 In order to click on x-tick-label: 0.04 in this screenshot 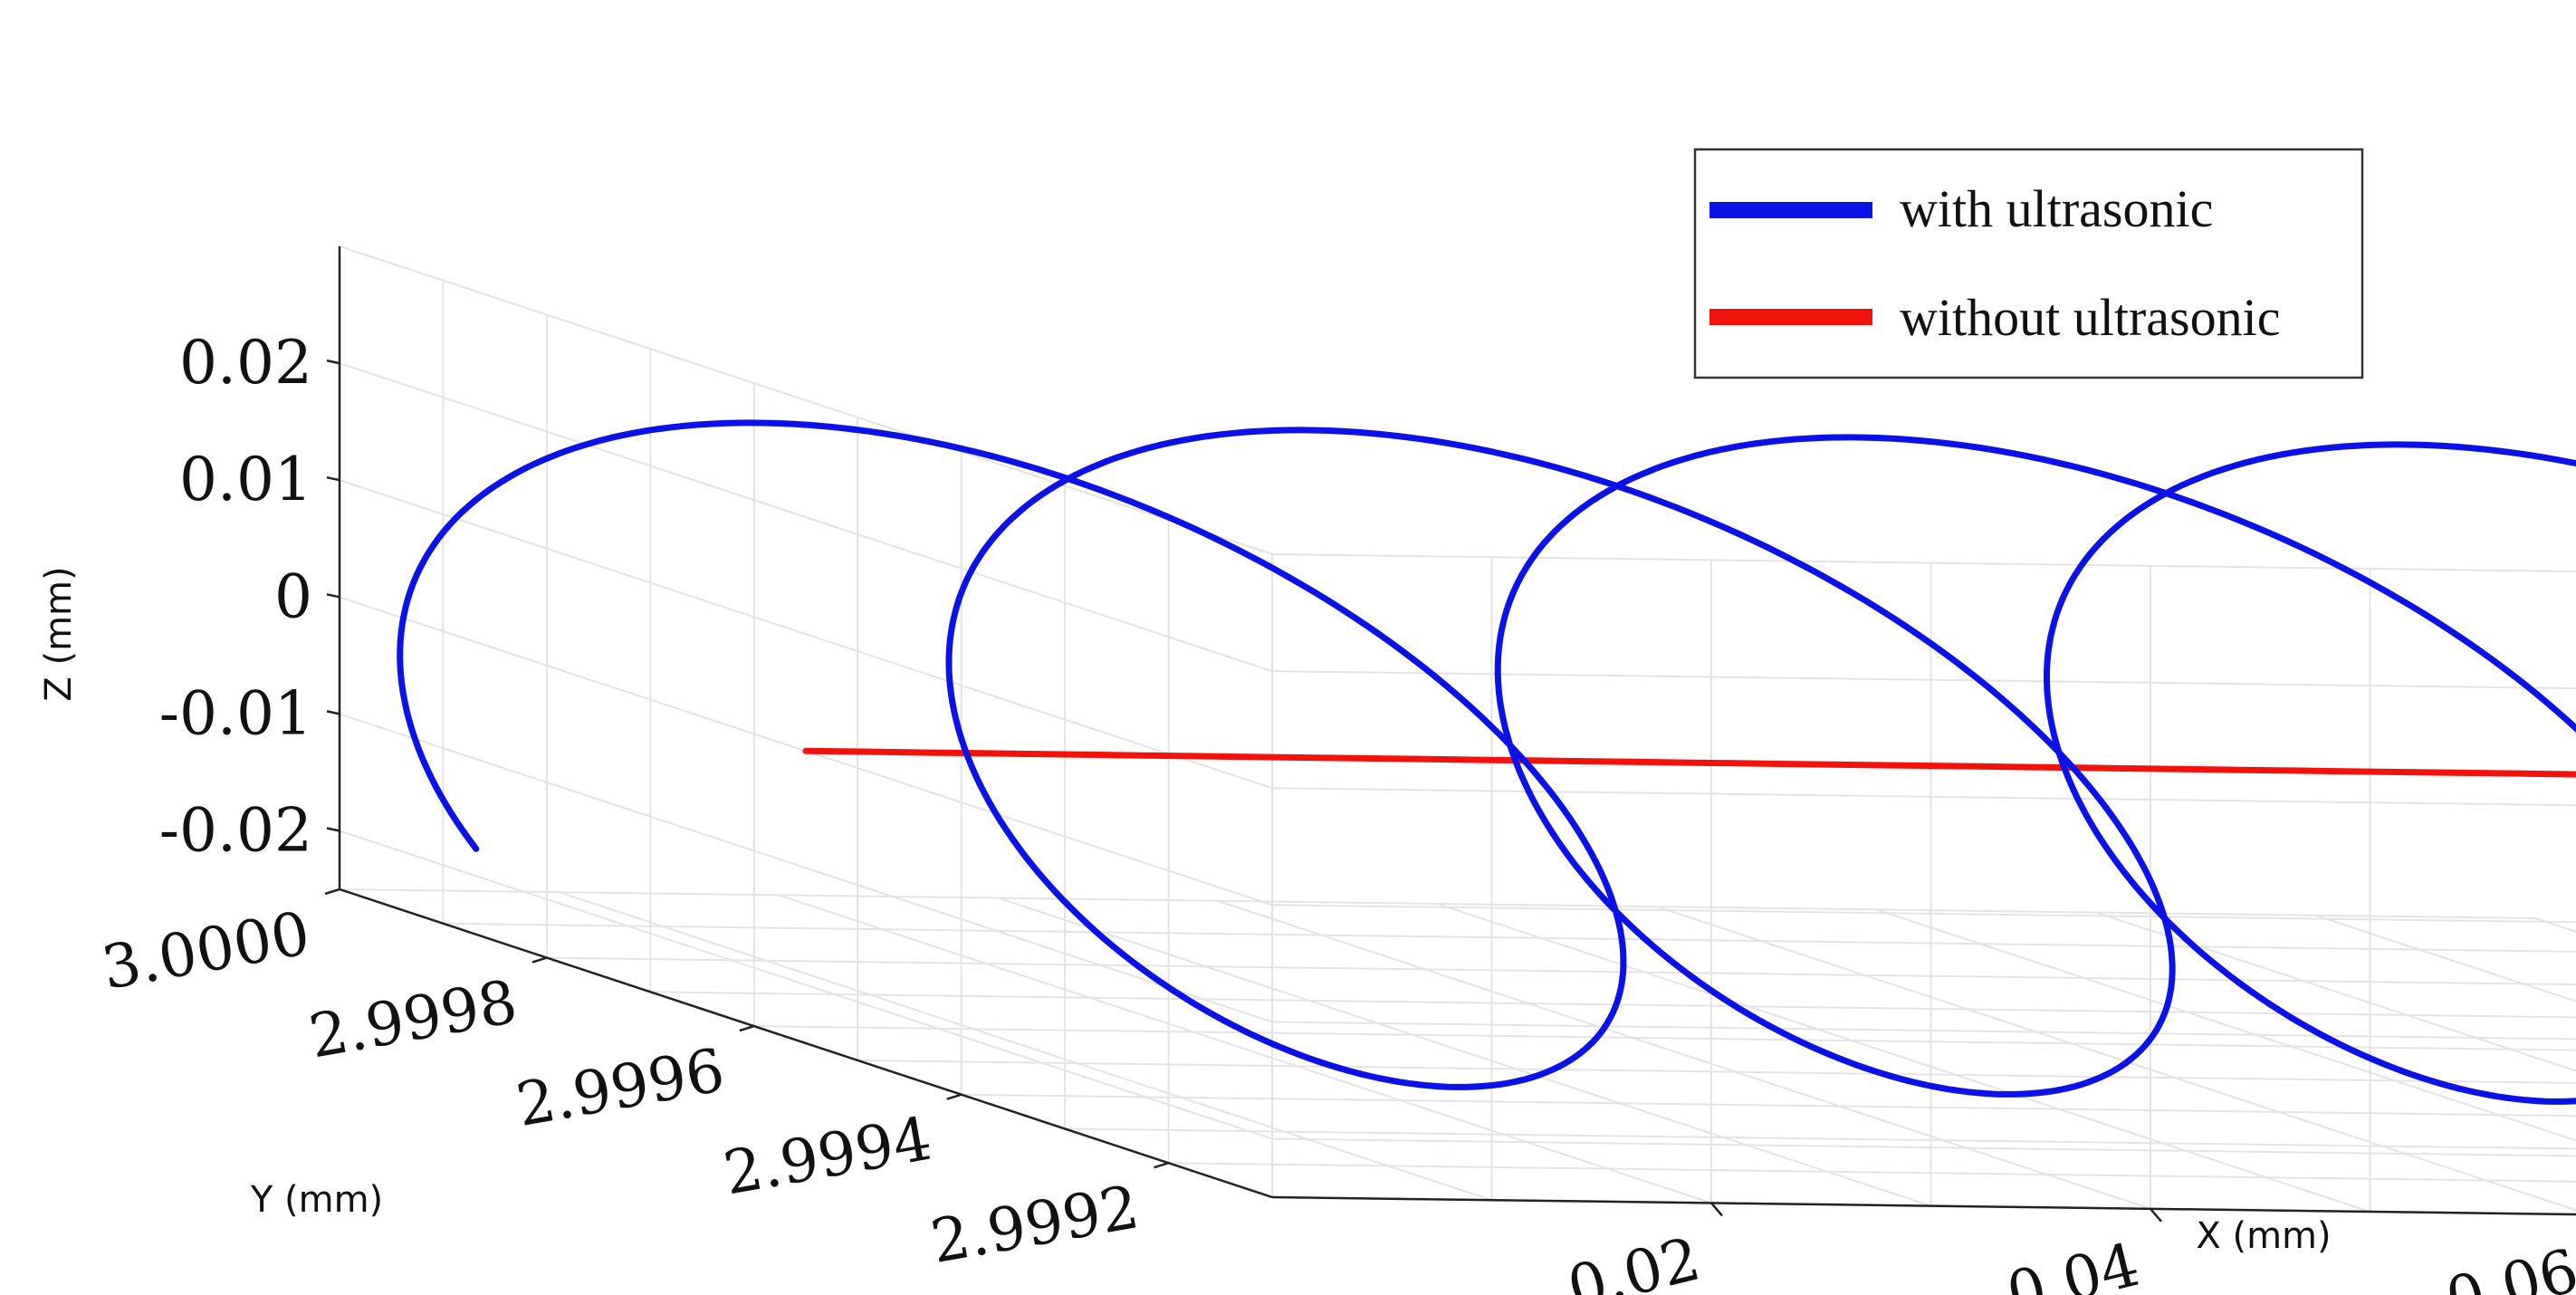, I will do `click(2073, 1262)`.